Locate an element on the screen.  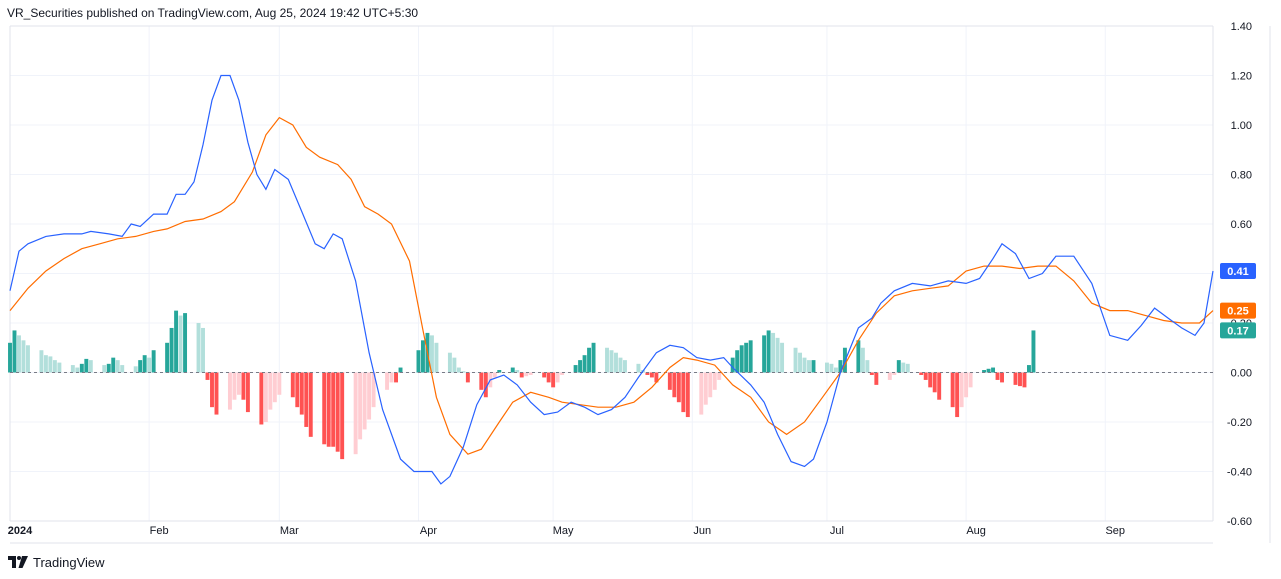
y-tick-label: 0.00 is located at coordinates (1241, 374).